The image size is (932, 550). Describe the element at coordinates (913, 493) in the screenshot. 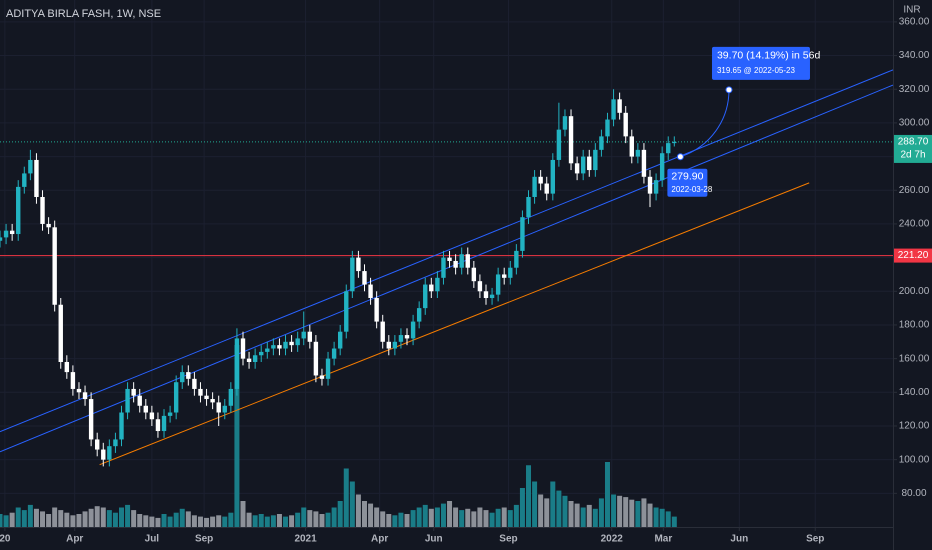

I see `y-tick-label: 80.00` at that location.